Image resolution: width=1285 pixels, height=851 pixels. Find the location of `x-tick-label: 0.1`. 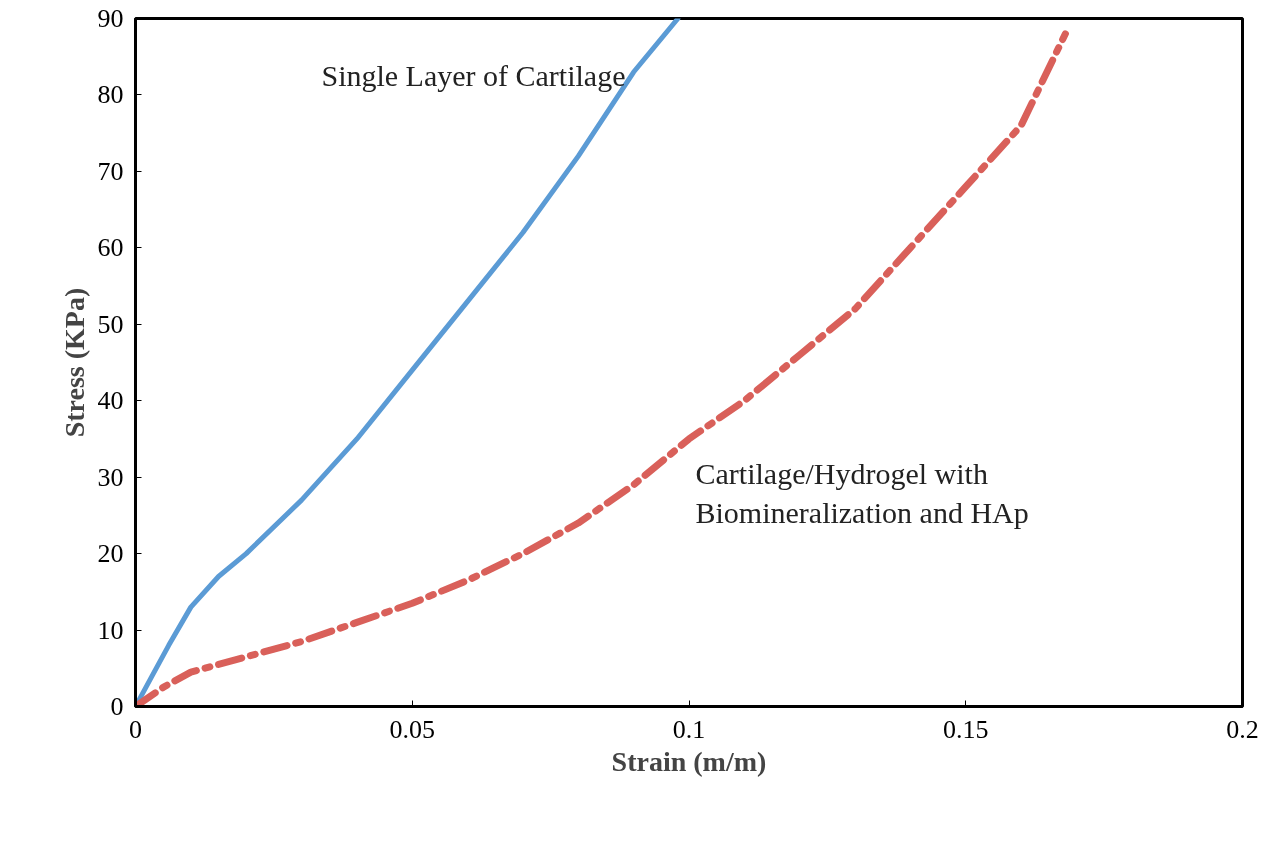

x-tick-label: 0.1 is located at coordinates (689, 729).